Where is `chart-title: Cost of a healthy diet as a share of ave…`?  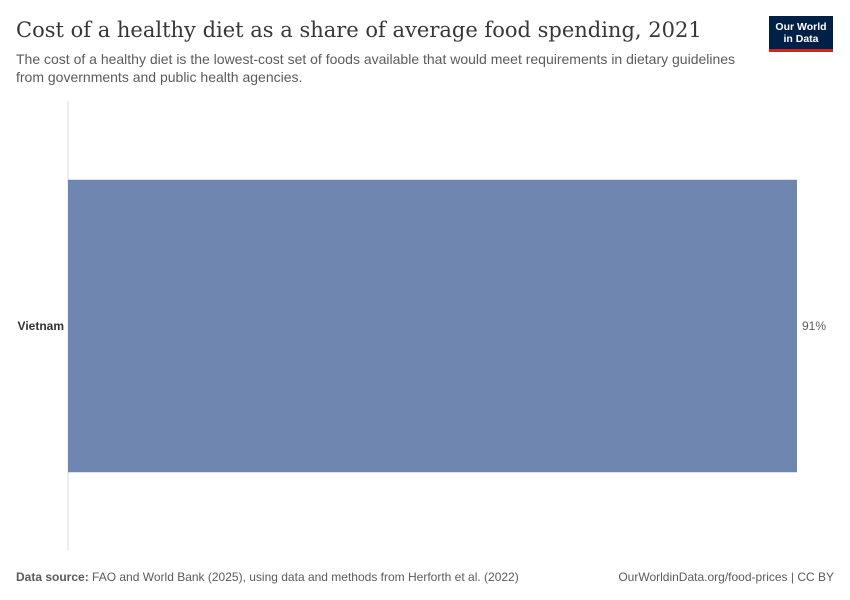
chart-title: Cost of a healthy diet as a share of ave… is located at coordinates (359, 30).